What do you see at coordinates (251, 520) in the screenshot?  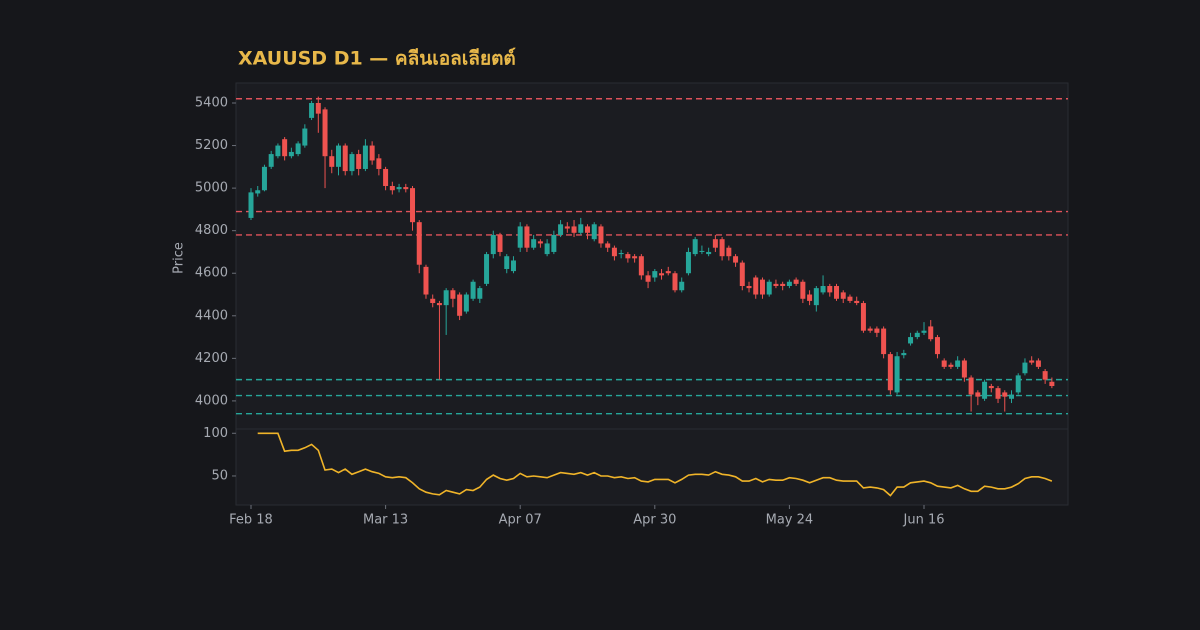 I see `x-tick-label: Feb 18` at bounding box center [251, 520].